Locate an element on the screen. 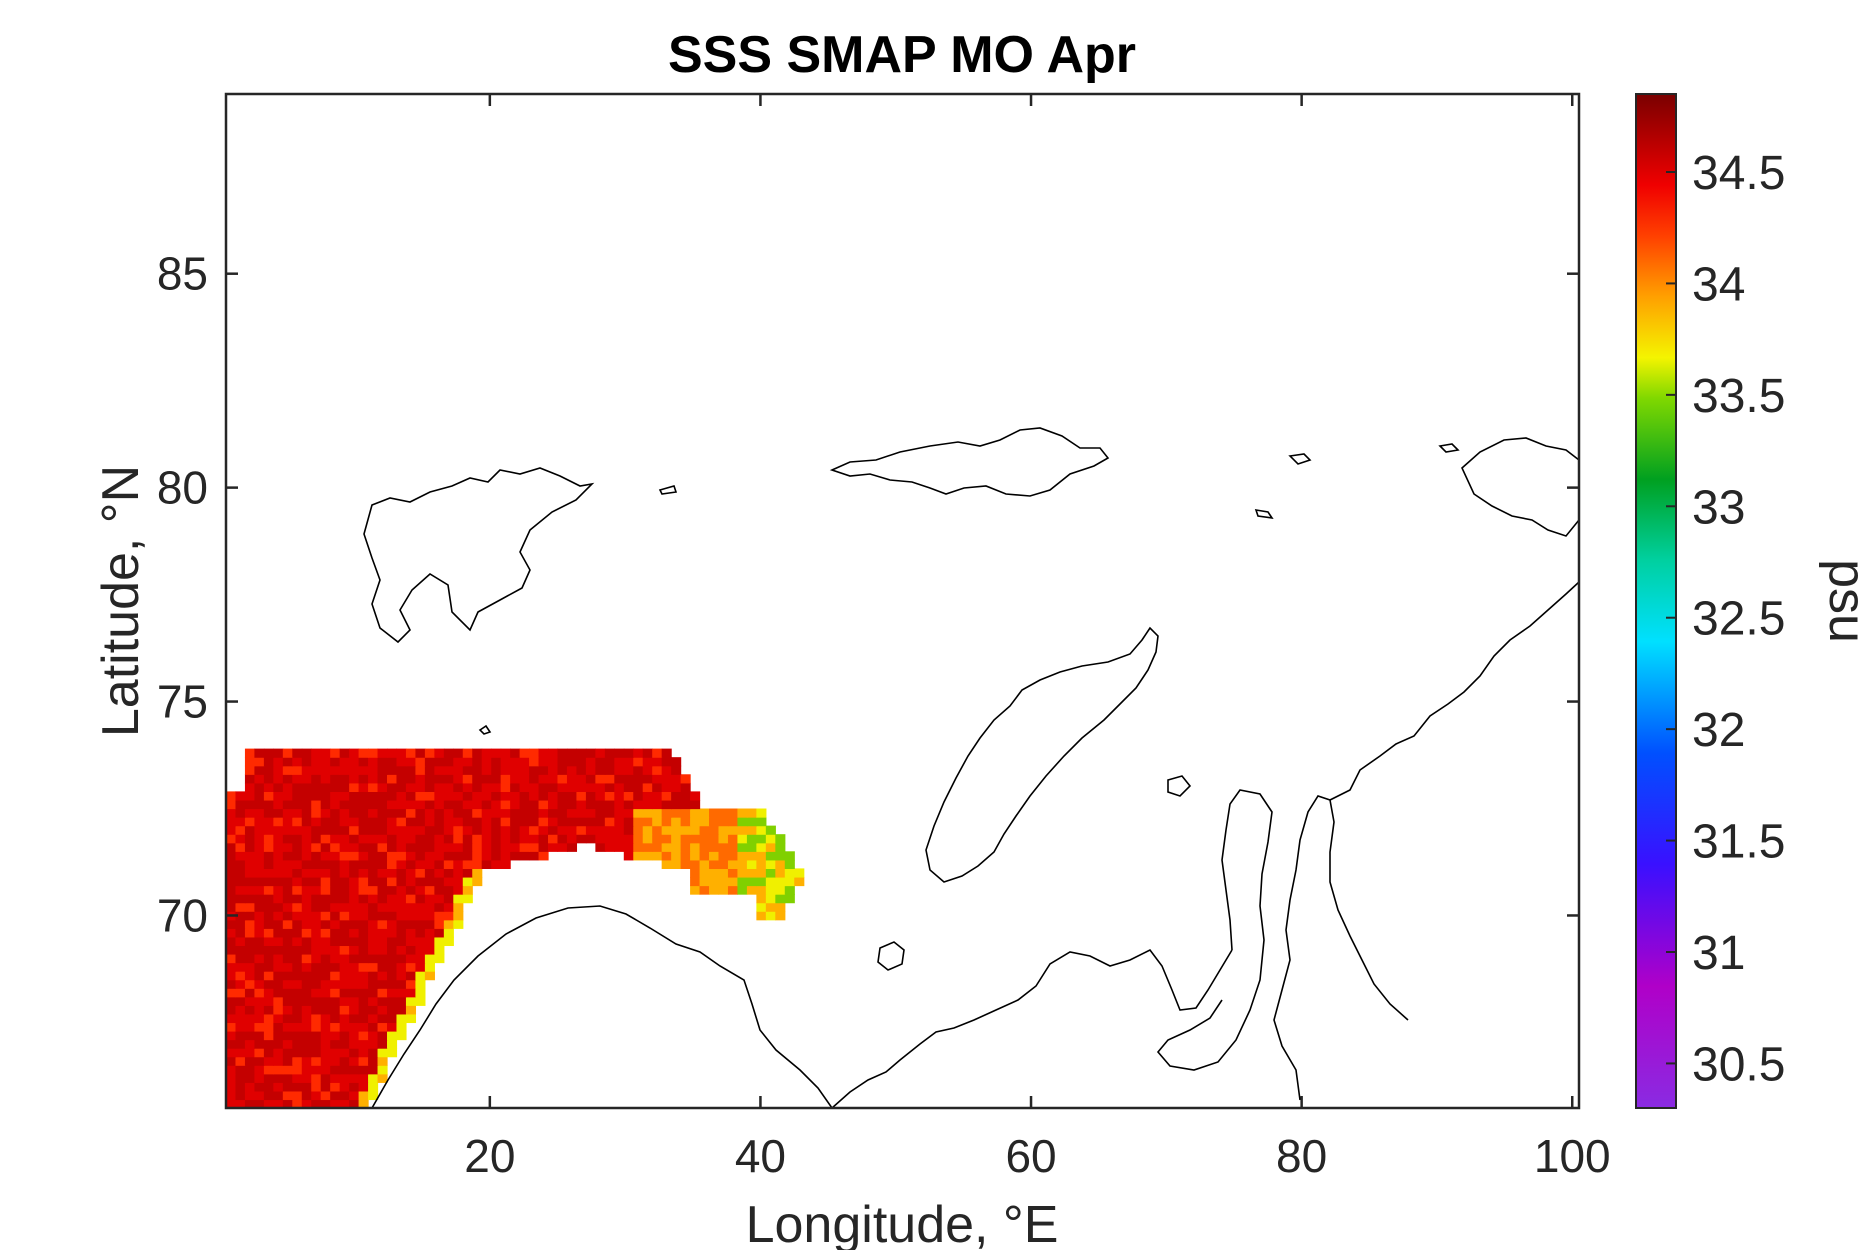  colorbar-tick-label: 34 is located at coordinates (1718, 284).